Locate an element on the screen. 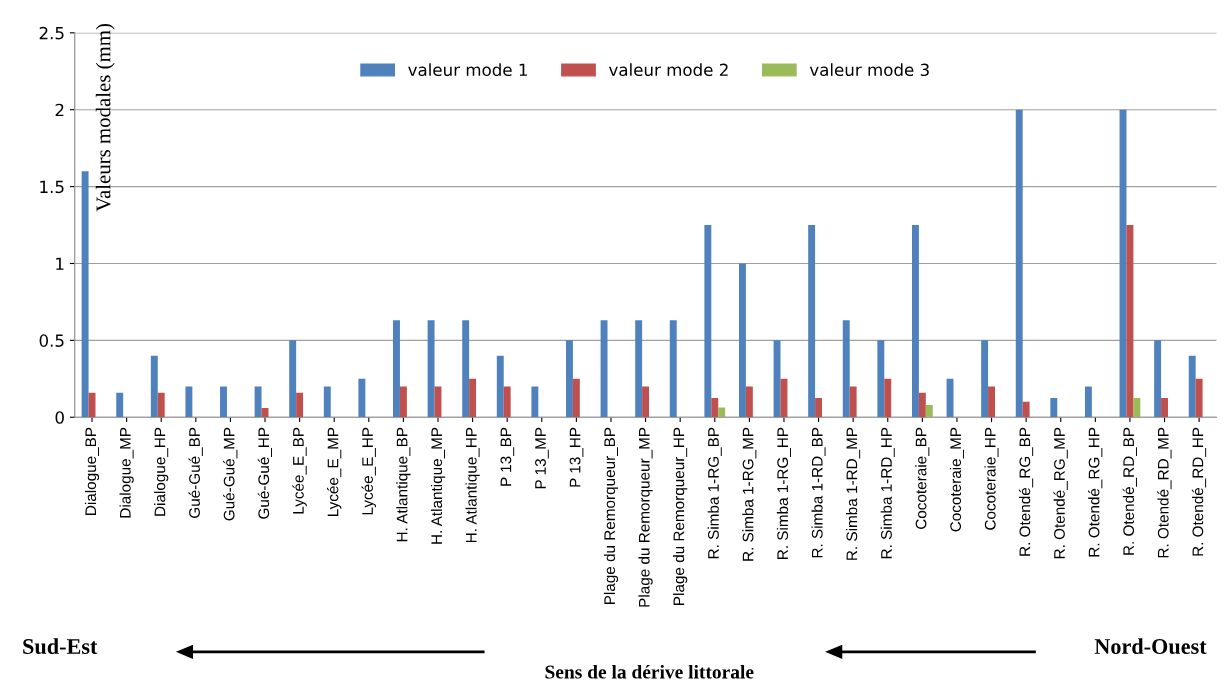  x-tick-label: Dialogue_HP is located at coordinates (161, 471).